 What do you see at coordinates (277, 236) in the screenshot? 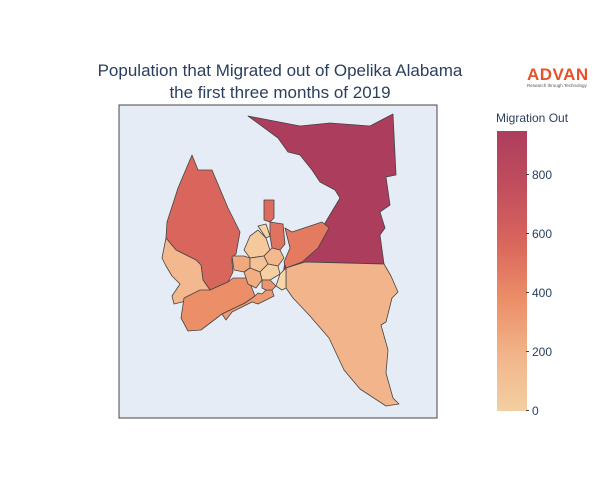
I see `region-center-north-east` at bounding box center [277, 236].